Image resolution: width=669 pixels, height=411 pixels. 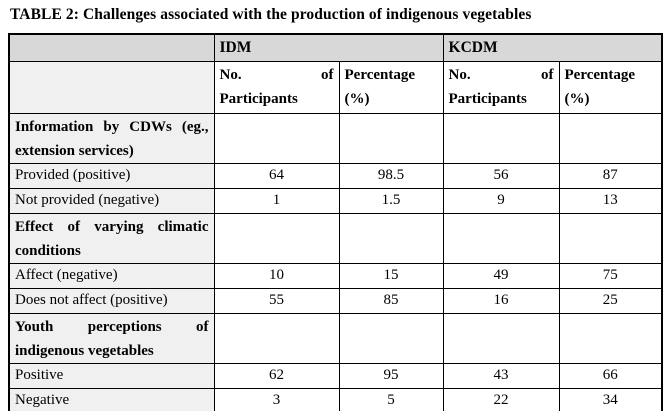 I want to click on row-label-cell: Not provided (negative), so click(x=111, y=200).